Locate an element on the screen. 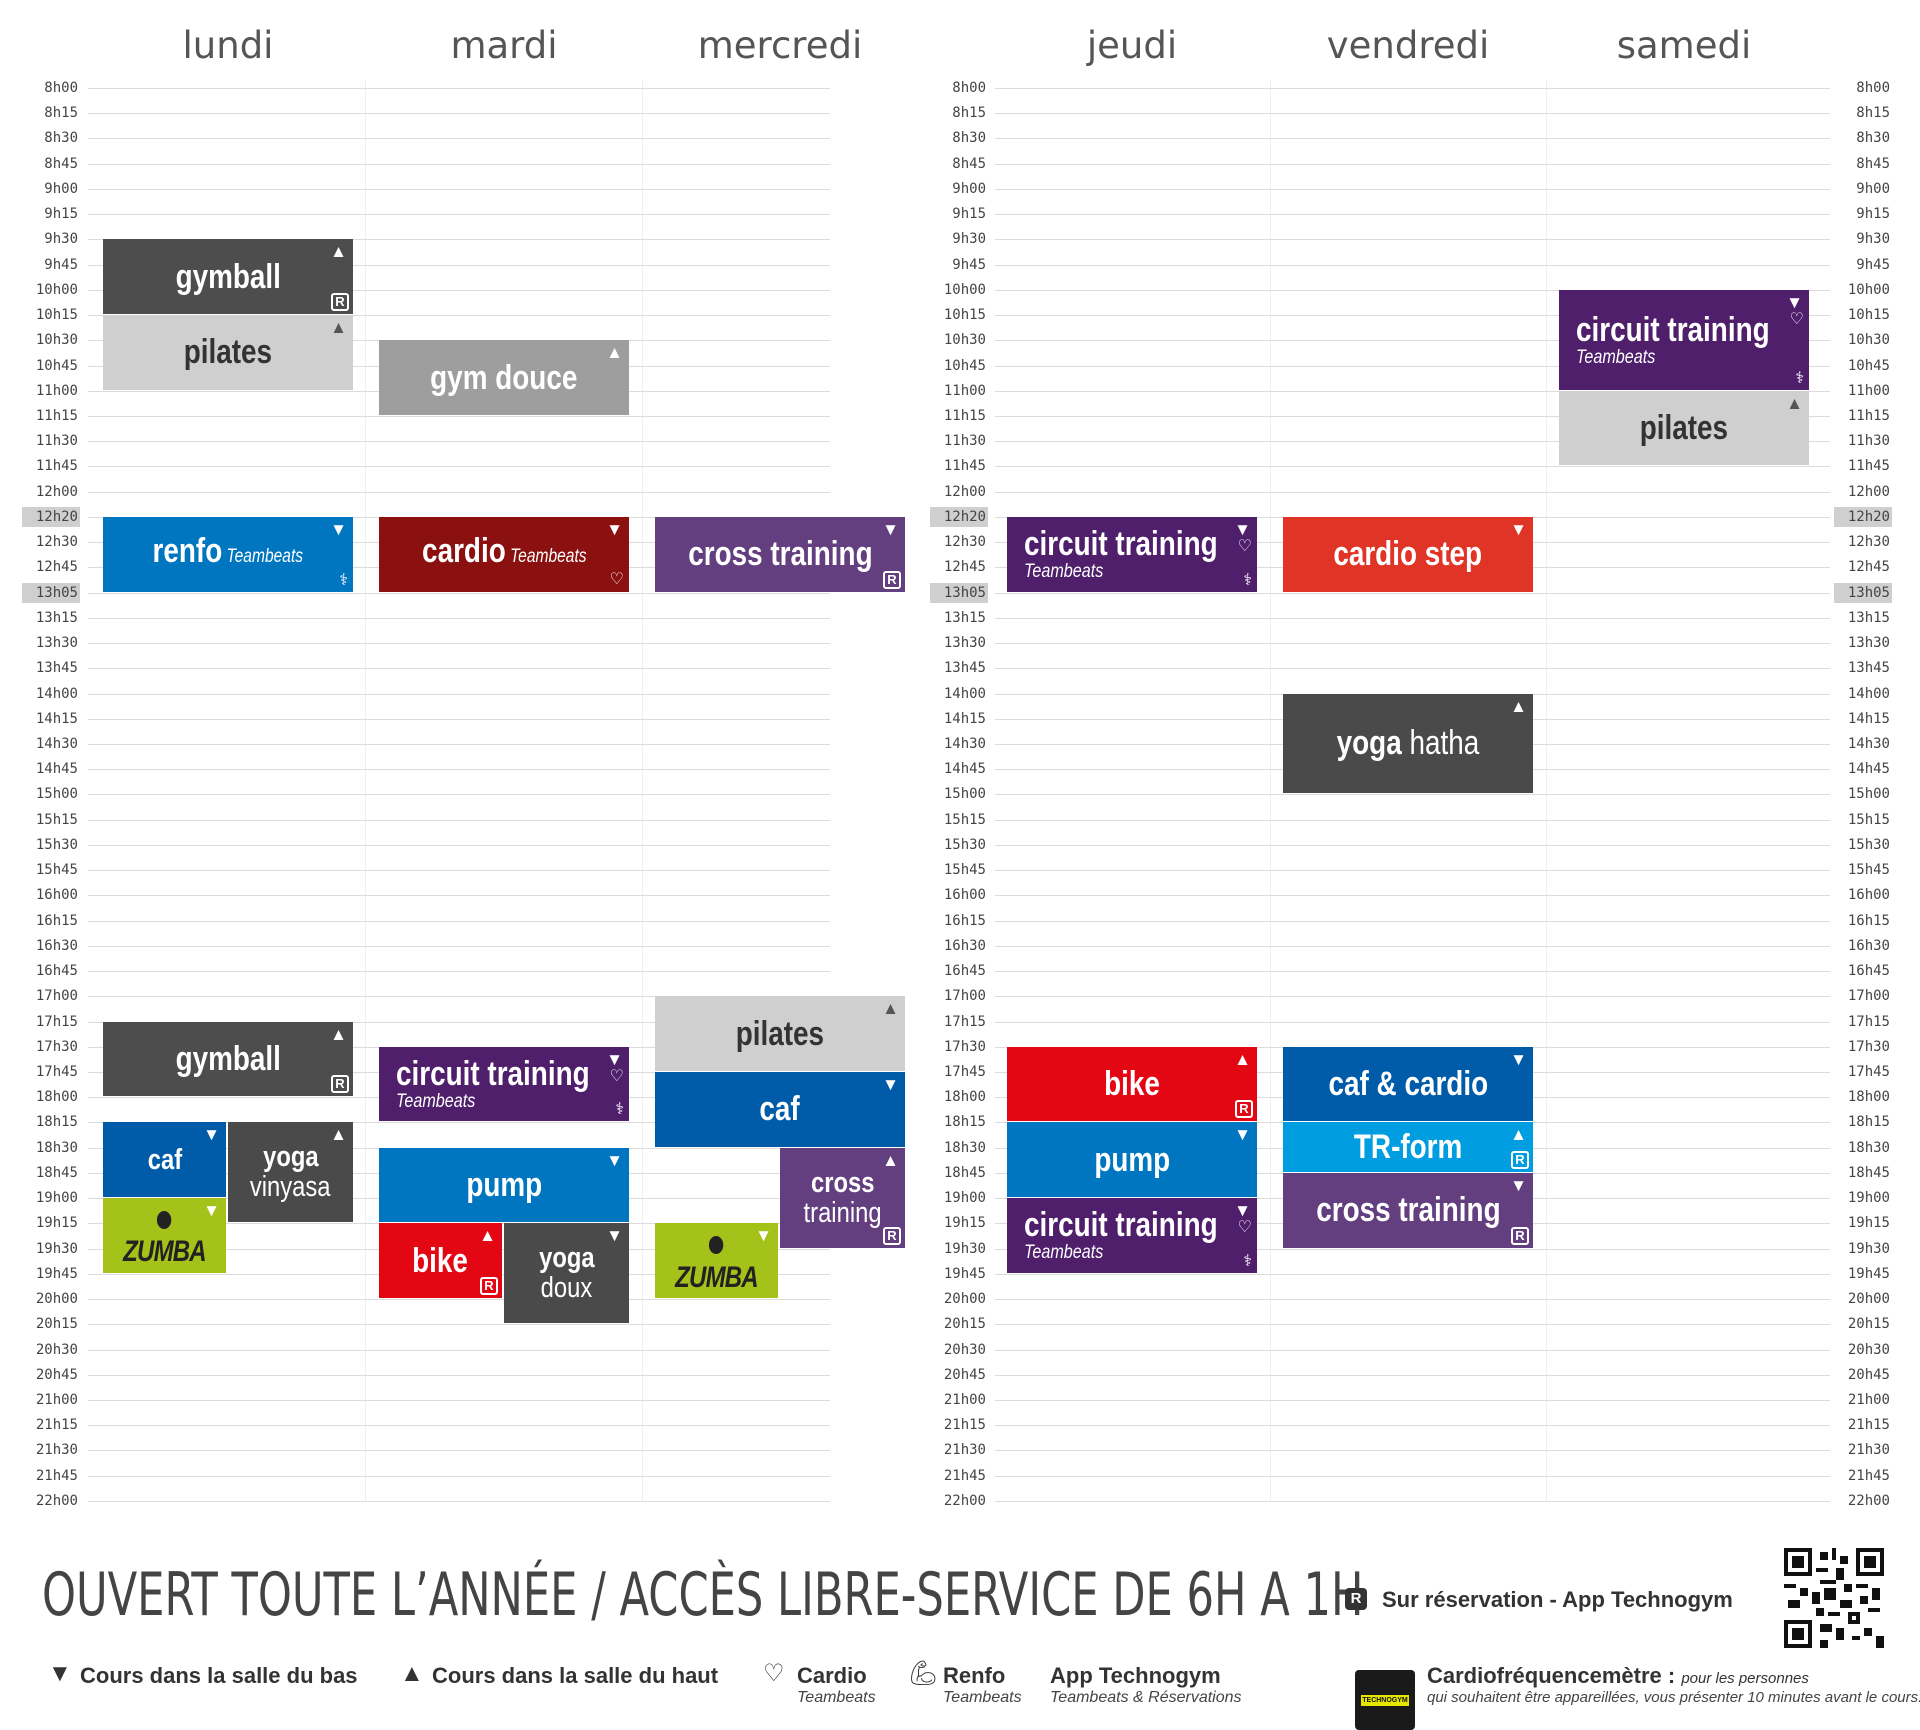  class-name: pilates is located at coordinates (1684, 428).